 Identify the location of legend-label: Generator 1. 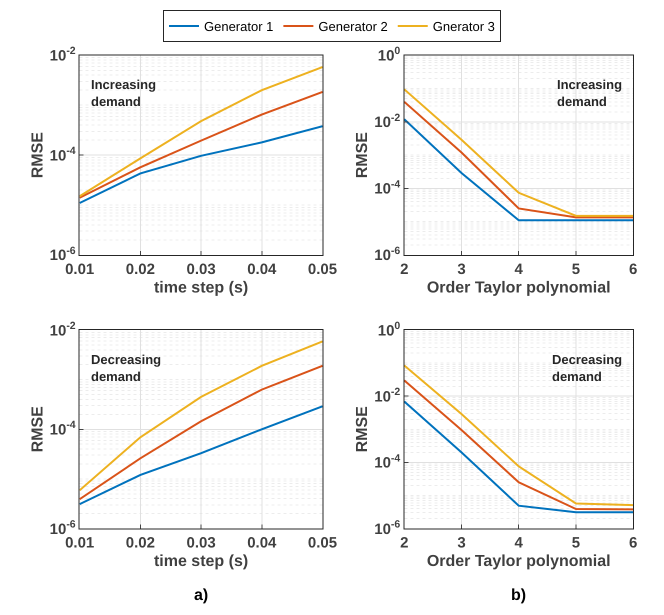
(239, 26).